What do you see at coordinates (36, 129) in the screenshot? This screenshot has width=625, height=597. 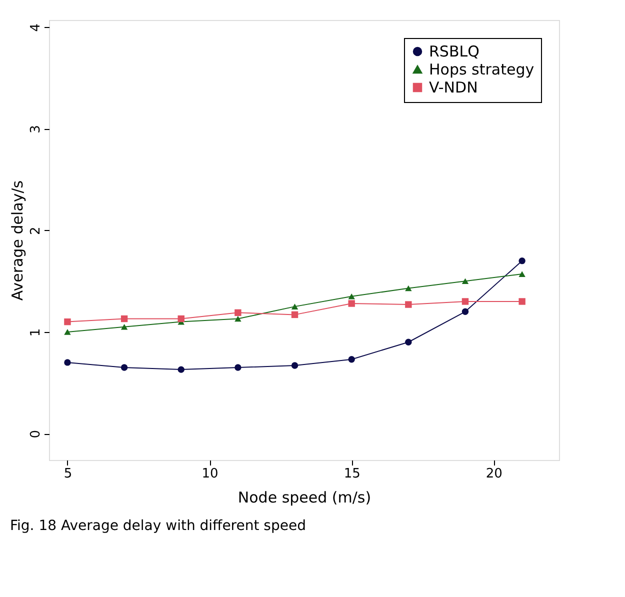 I see `y-tick-label: 3` at bounding box center [36, 129].